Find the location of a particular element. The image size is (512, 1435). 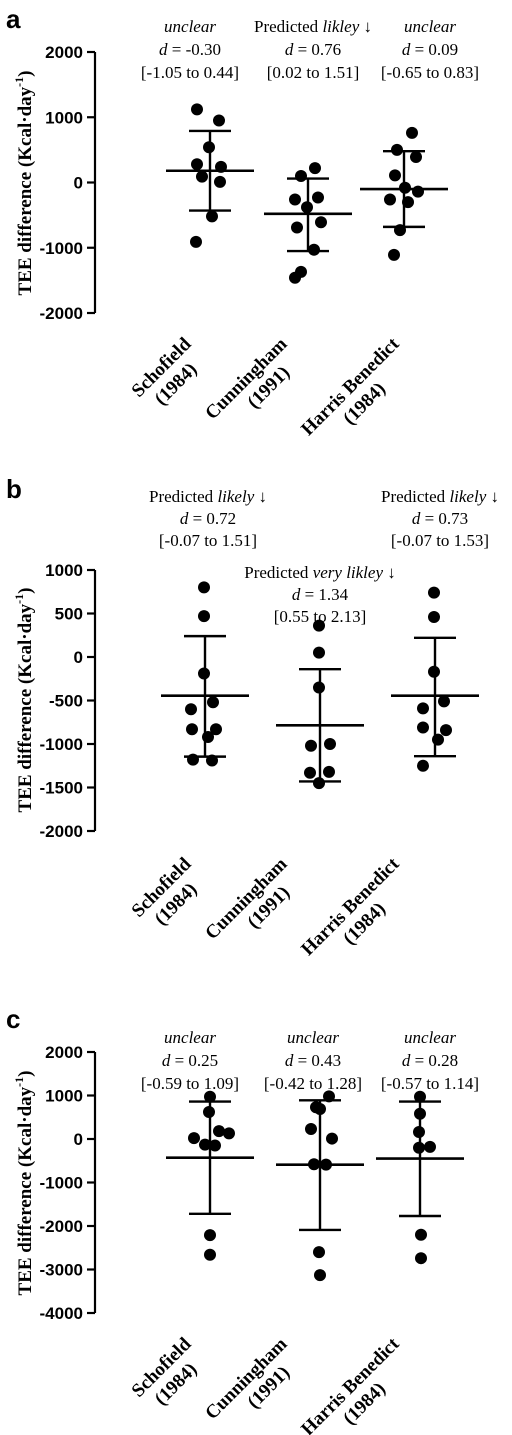

y-tick-label: -1000 is located at coordinates (61, 744).